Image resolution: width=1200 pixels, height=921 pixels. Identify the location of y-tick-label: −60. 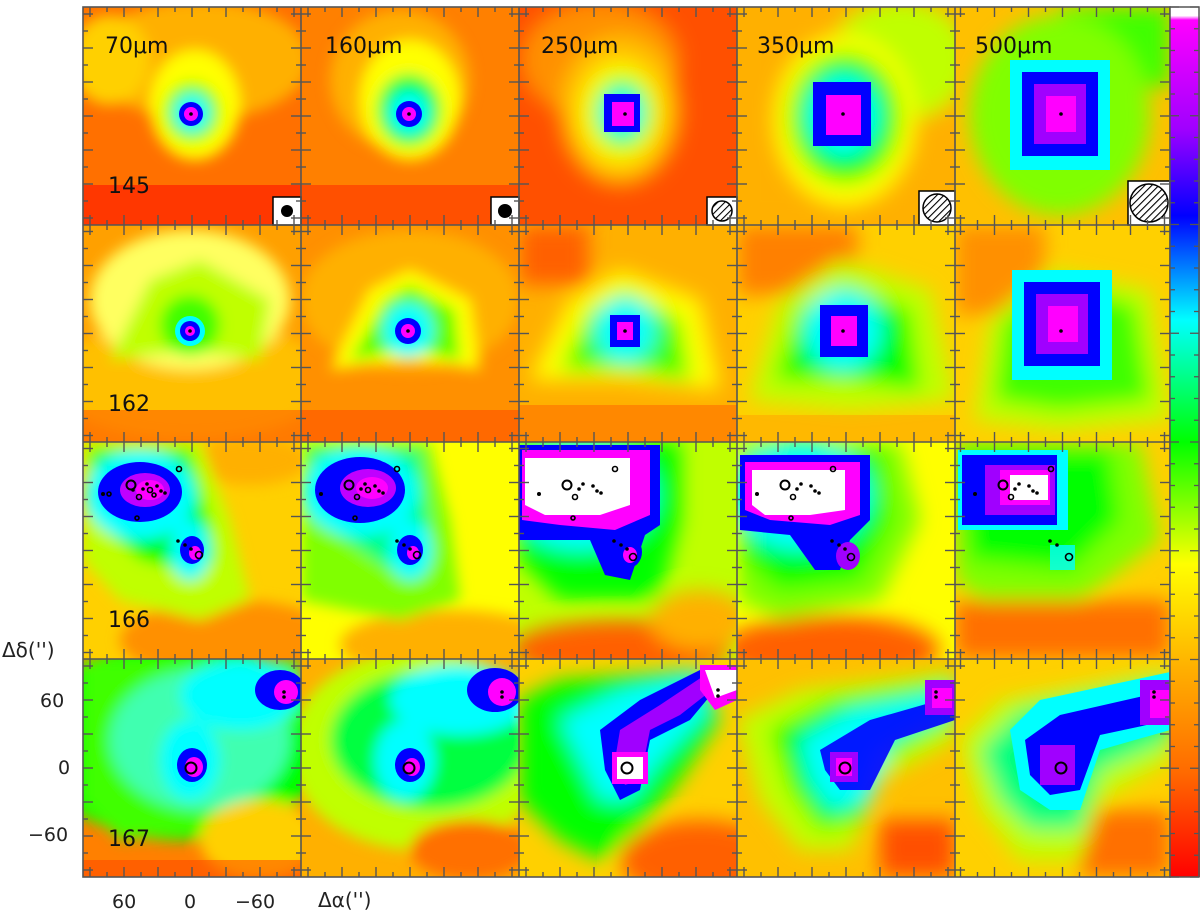
(48, 835).